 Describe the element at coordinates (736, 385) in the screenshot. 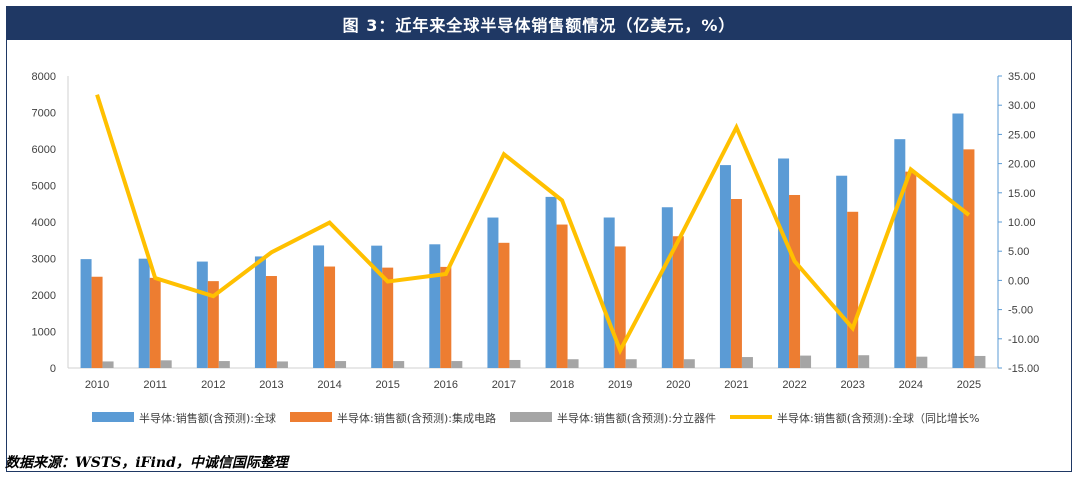

I see `x-tick-label: 2021` at that location.